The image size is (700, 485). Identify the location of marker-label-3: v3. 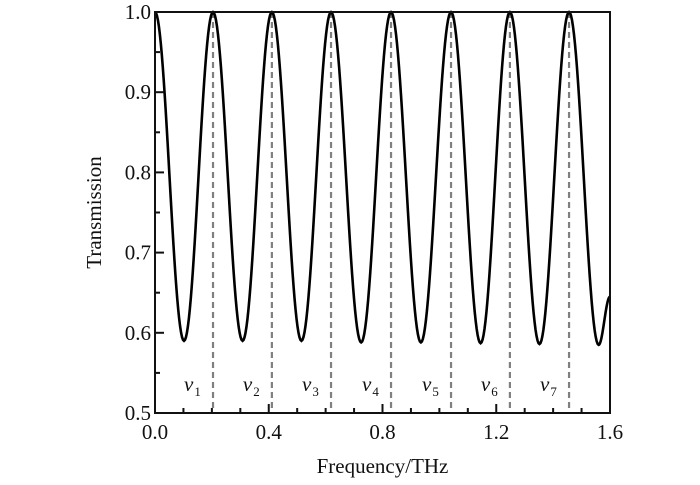
(310, 385).